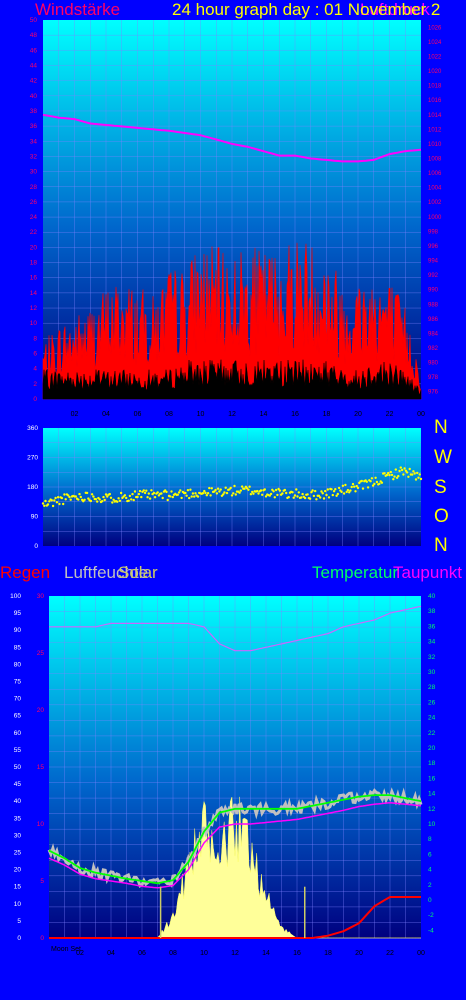 Image resolution: width=466 pixels, height=1000 pixels. I want to click on wind-x-tick: 20, so click(358, 414).